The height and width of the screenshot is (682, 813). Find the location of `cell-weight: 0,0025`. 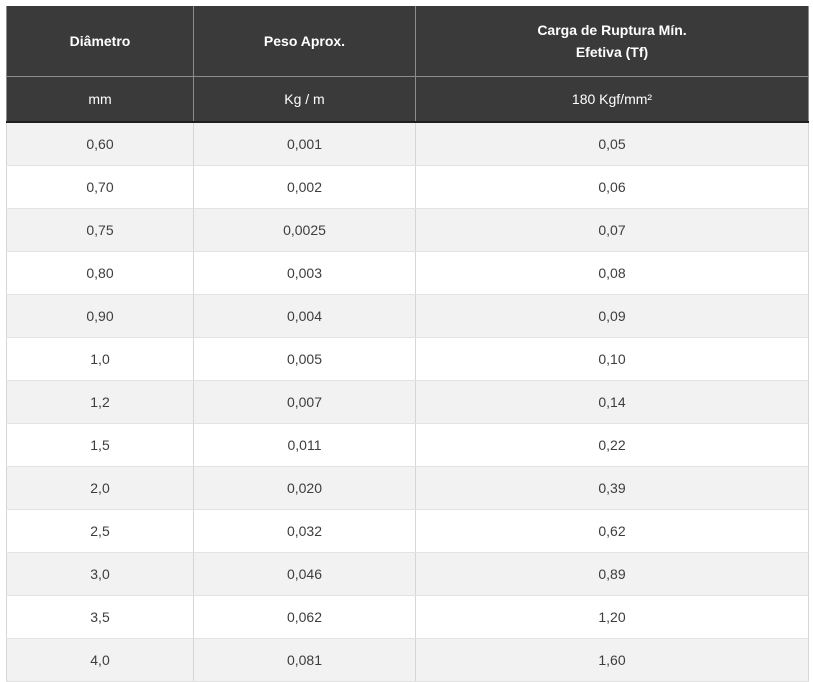

cell-weight: 0,0025 is located at coordinates (304, 230).